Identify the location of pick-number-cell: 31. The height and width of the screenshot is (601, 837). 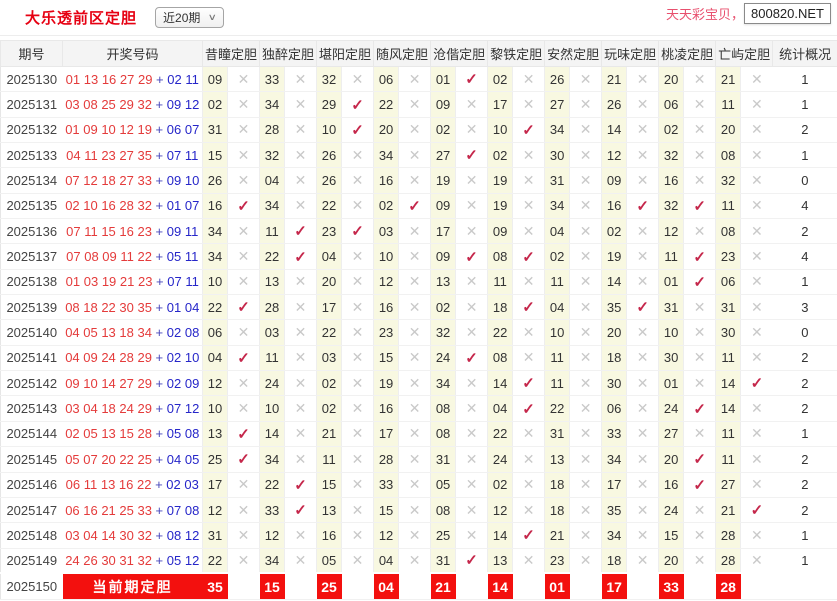
(215, 130).